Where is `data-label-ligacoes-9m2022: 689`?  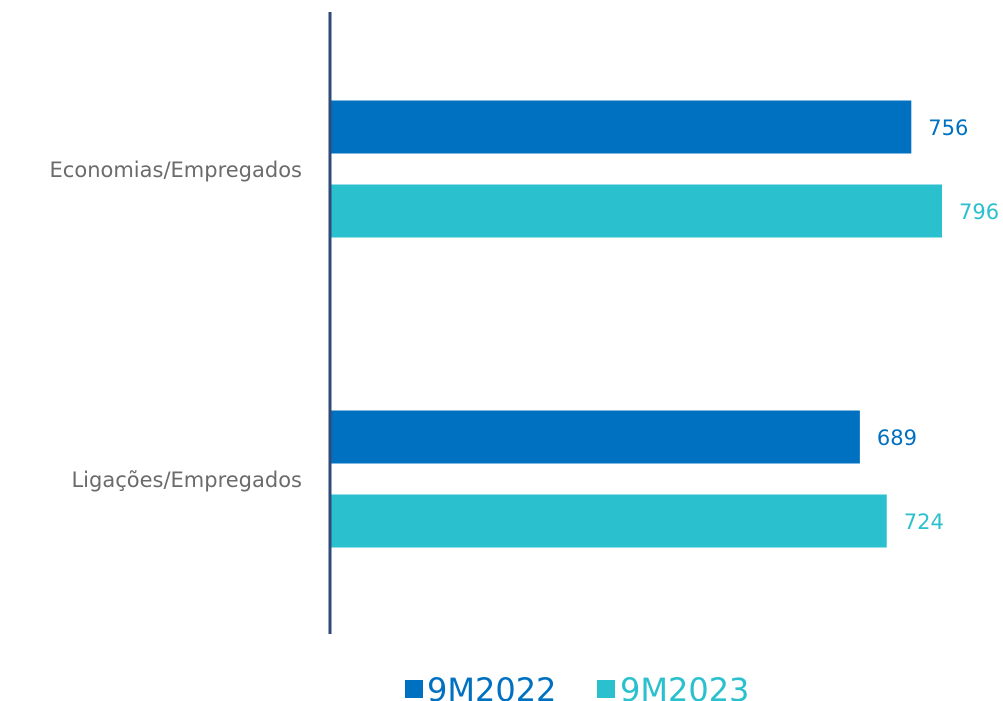 data-label-ligacoes-9m2022: 689 is located at coordinates (897, 438).